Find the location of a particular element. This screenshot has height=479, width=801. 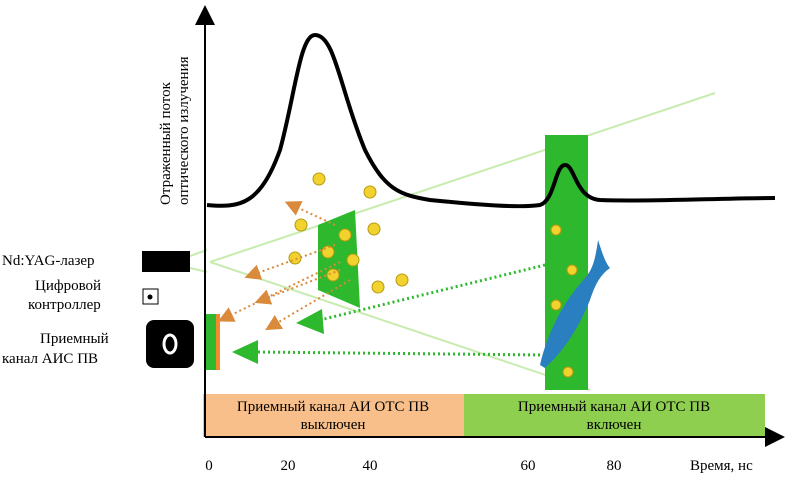

x-tick-label: 60 is located at coordinates (528, 466).